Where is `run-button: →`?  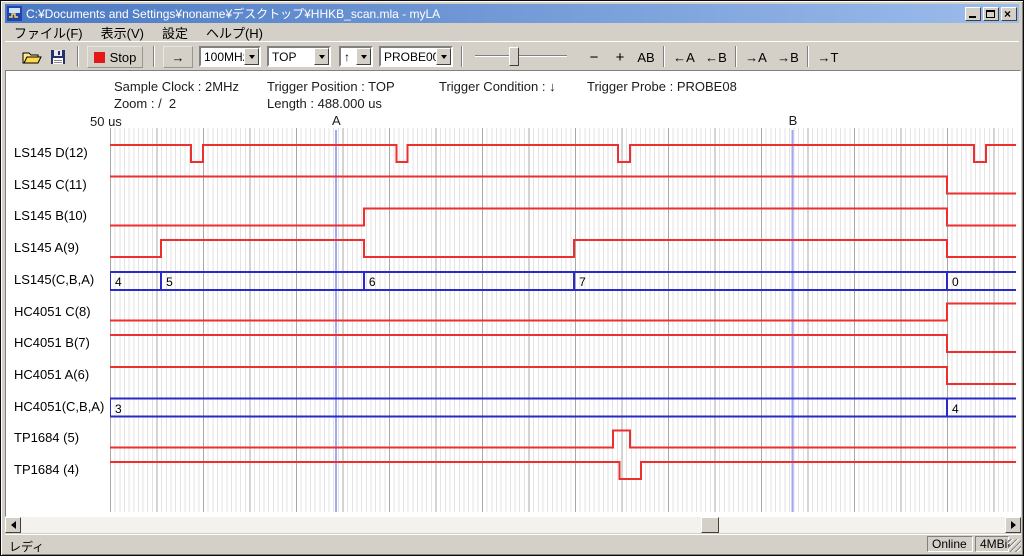 run-button: → is located at coordinates (178, 57).